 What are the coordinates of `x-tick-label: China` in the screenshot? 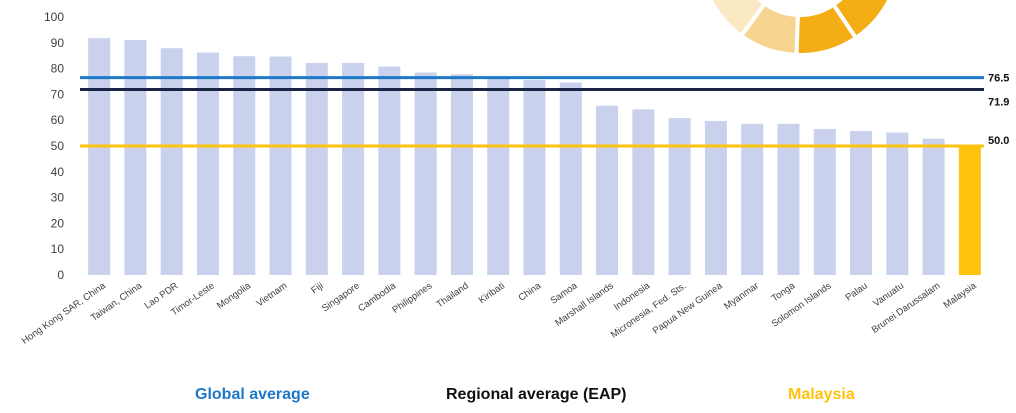 It's located at (530, 292).